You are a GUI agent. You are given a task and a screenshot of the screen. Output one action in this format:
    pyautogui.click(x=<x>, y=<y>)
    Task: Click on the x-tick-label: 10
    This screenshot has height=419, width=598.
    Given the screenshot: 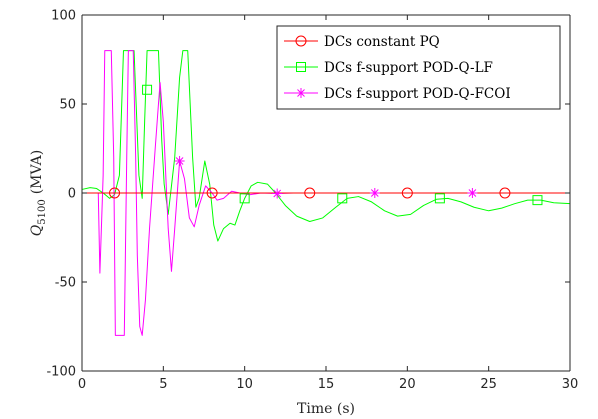 What is the action you would take?
    pyautogui.click(x=244, y=384)
    